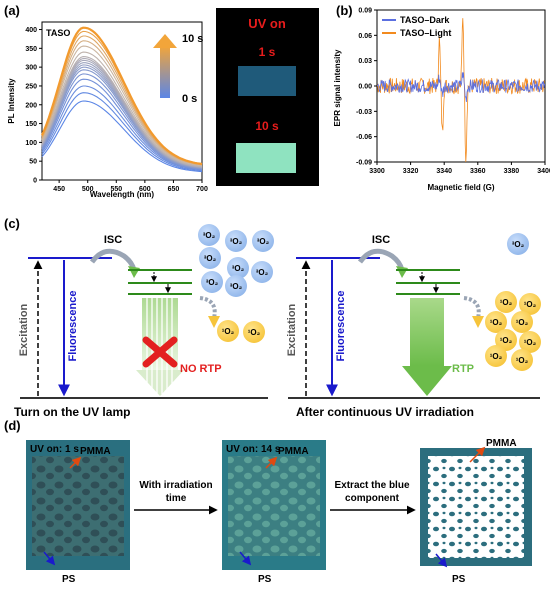  I want to click on singlet-o2-right-0-label: ¹O₂, so click(506, 302).